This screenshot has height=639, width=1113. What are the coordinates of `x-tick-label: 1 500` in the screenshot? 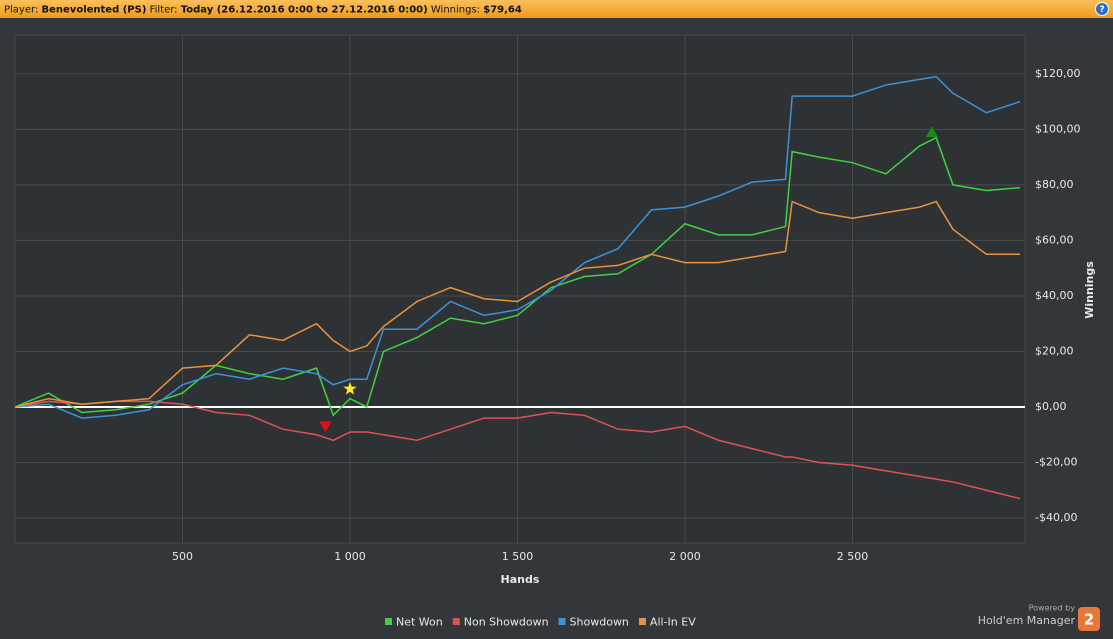 It's located at (518, 556).